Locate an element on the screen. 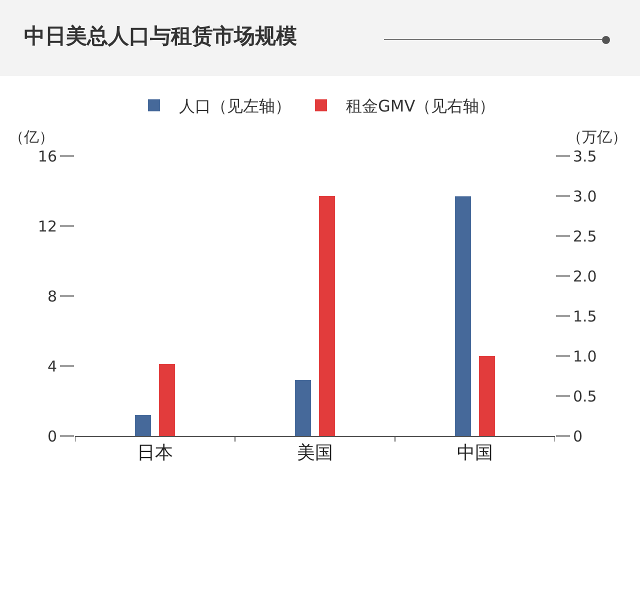 This screenshot has height=608, width=640. y2-tick-label: 1.0 is located at coordinates (585, 356).